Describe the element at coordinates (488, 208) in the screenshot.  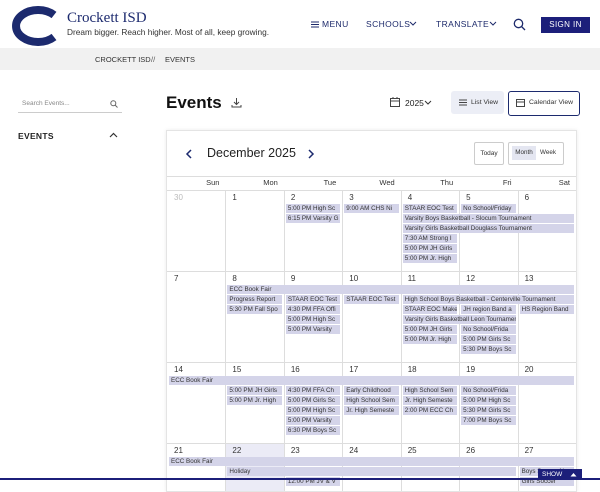
I see `event: No School/Friday` at that location.